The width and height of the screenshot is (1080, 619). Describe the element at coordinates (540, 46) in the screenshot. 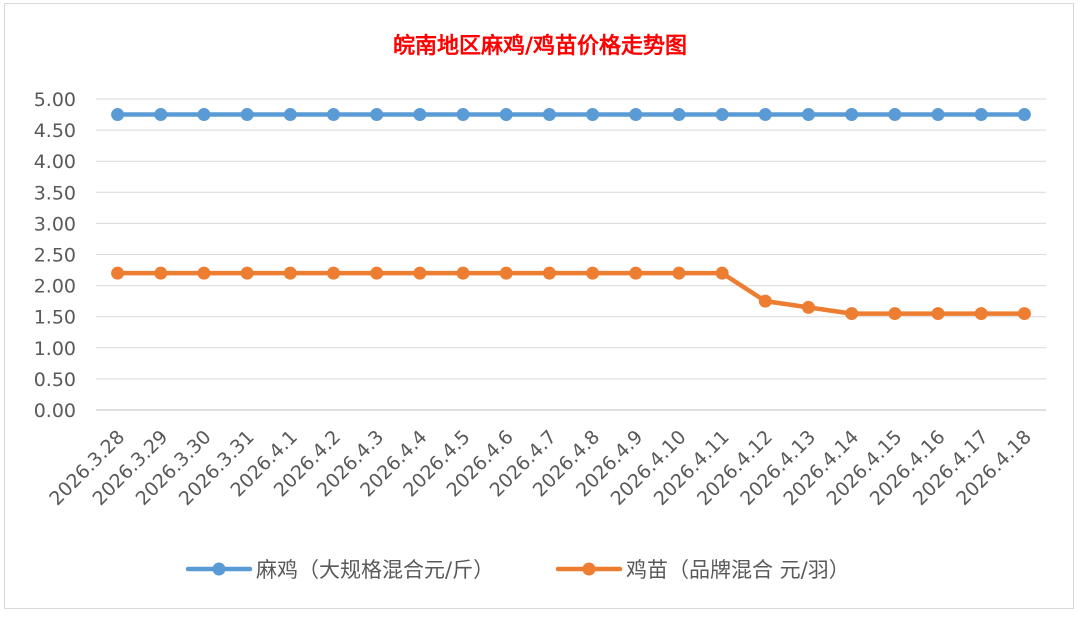

I see `chart-title: 皖南地区麻鸡/鸡苗价格走势图` at that location.